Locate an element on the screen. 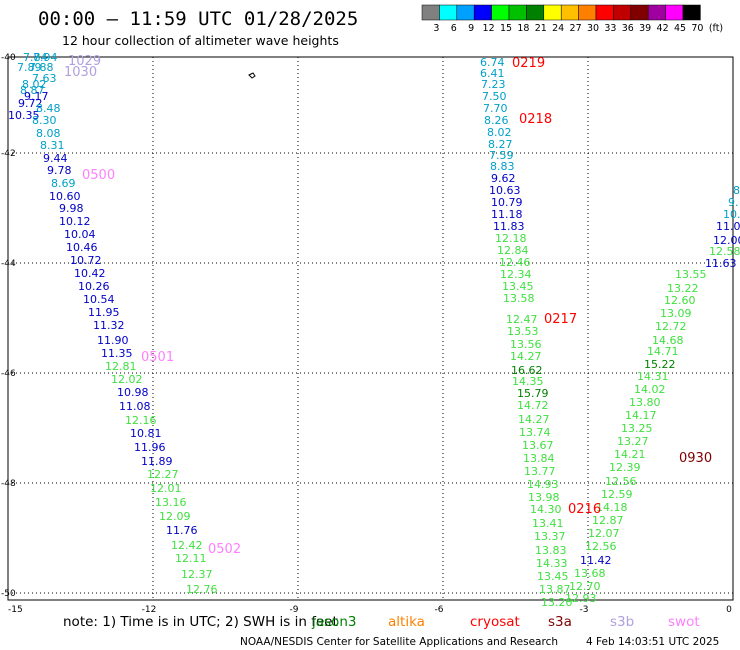  wave-height-value: 11.35 is located at coordinates (117, 353).